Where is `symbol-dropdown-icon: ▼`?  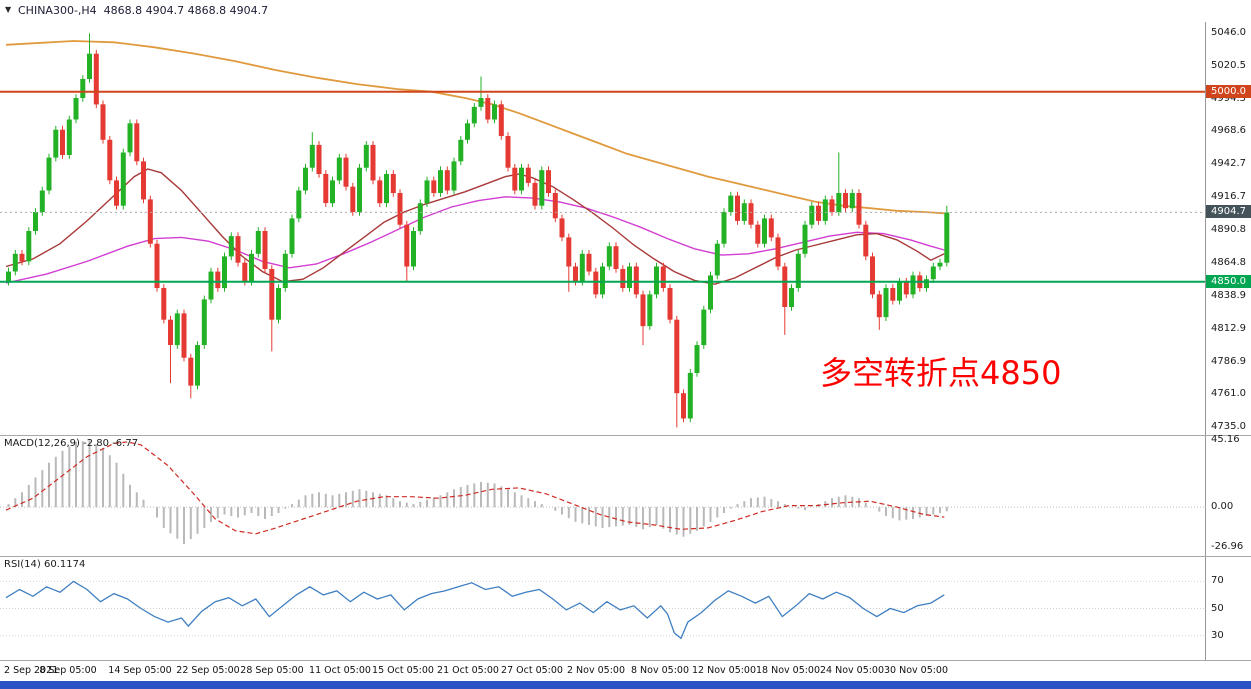
symbol-dropdown-icon: ▼ is located at coordinates (8, 9).